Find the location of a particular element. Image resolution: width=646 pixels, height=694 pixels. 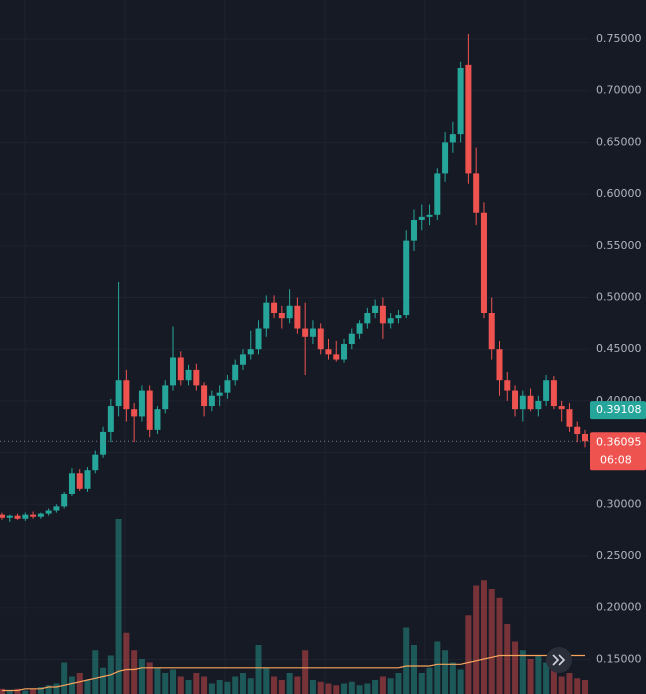

y-tick-label: 0.65000 is located at coordinates (619, 141).